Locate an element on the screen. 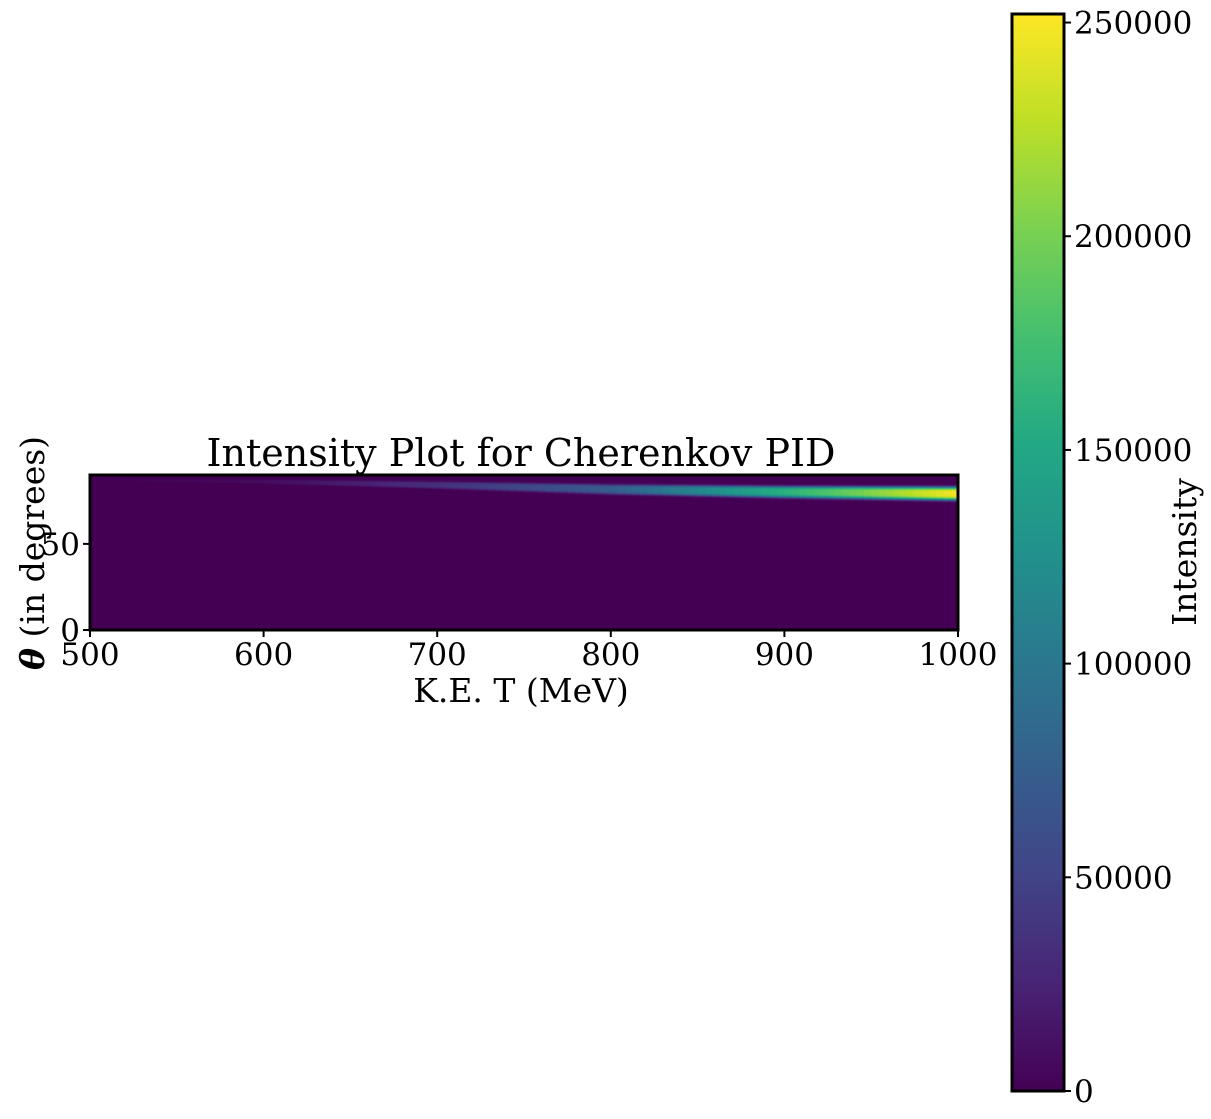  colorbar-tick-label: 0 is located at coordinates (1084, 1092).